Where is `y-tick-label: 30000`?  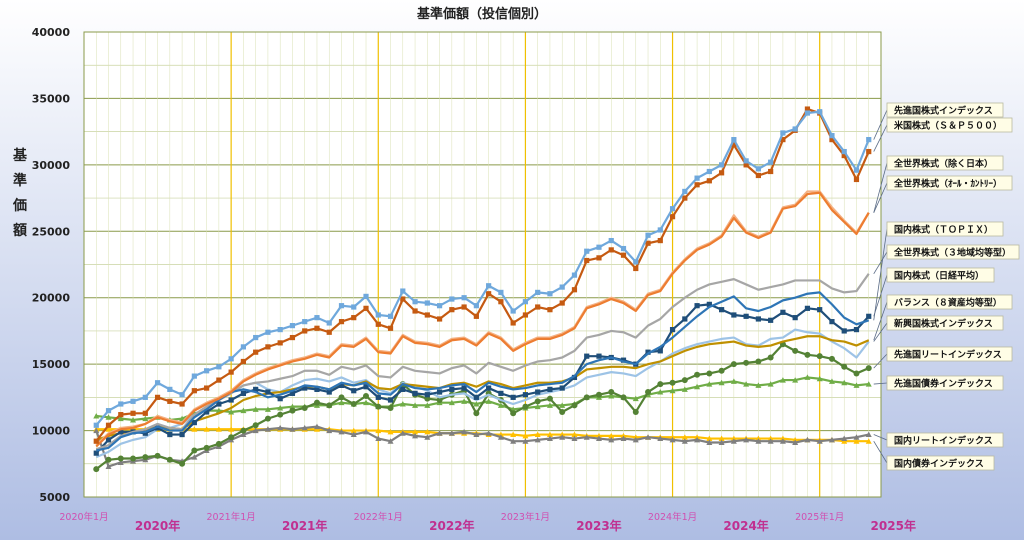 y-tick-label: 30000 is located at coordinates (51, 165).